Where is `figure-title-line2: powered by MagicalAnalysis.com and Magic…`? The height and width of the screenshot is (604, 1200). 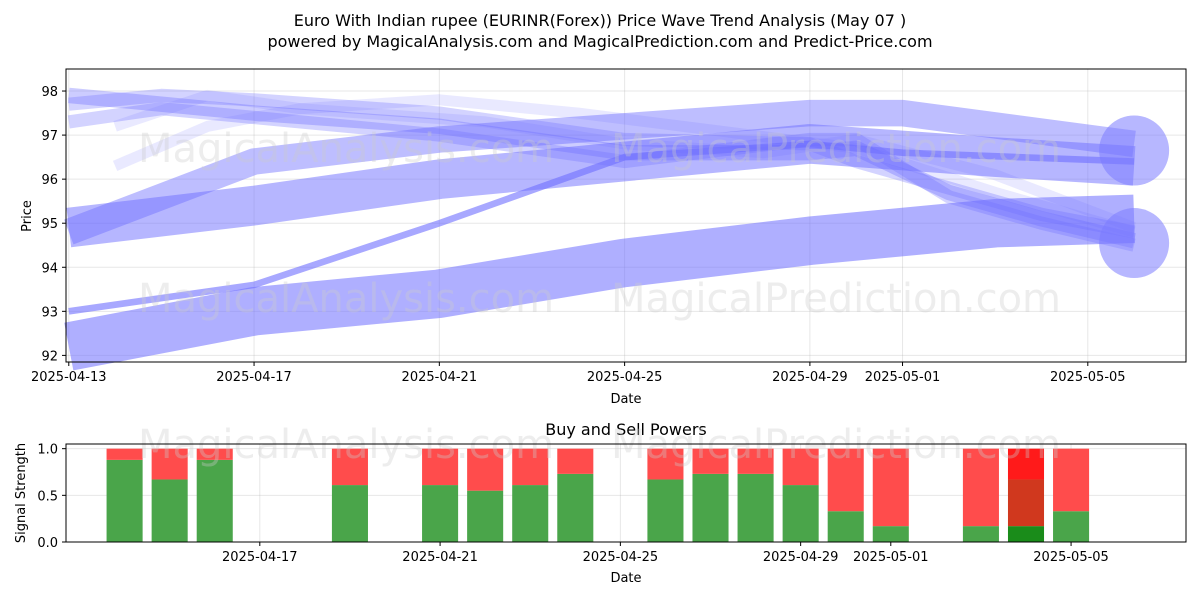 figure-title-line2: powered by MagicalAnalysis.com and Magic… is located at coordinates (599, 41).